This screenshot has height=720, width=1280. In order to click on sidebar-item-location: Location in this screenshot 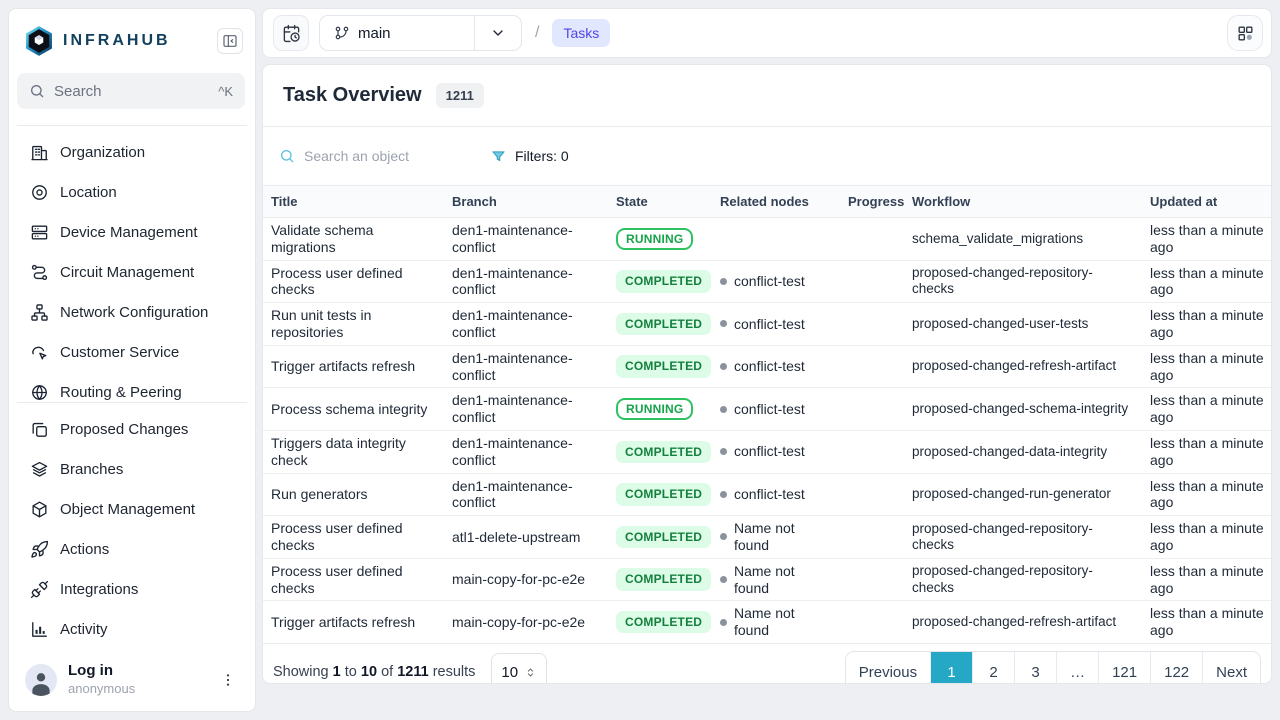, I will do `click(132, 192)`.